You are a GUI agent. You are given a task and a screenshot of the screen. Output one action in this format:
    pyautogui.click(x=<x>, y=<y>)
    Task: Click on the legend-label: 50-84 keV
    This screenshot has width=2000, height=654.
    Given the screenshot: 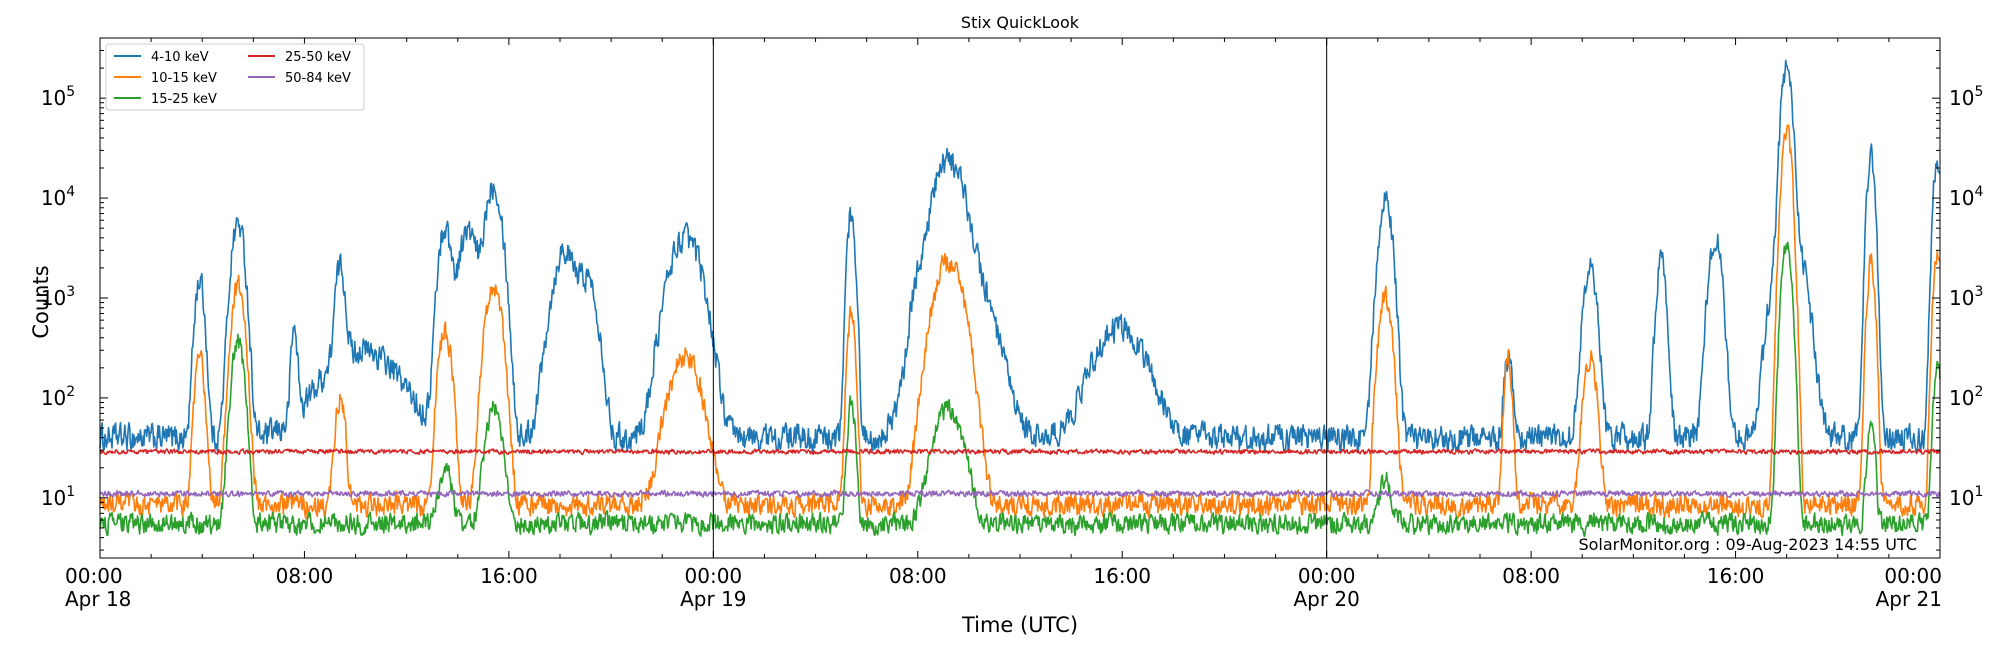 What is the action you would take?
    pyautogui.click(x=318, y=78)
    